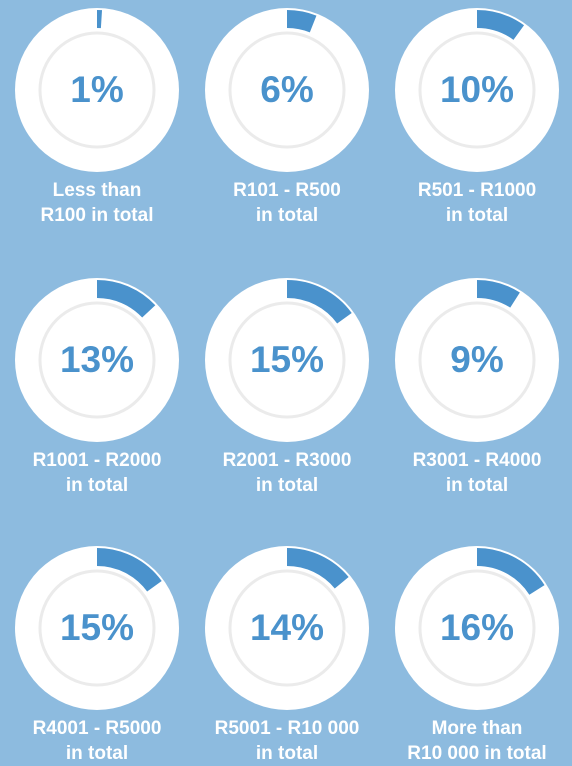  Describe the element at coordinates (477, 728) in the screenshot. I see `category-label: More than` at that location.